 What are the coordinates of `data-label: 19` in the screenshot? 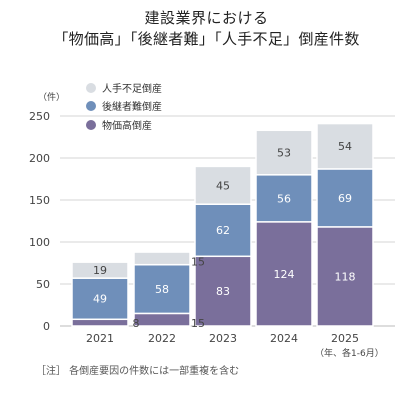 It's located at (100, 270).